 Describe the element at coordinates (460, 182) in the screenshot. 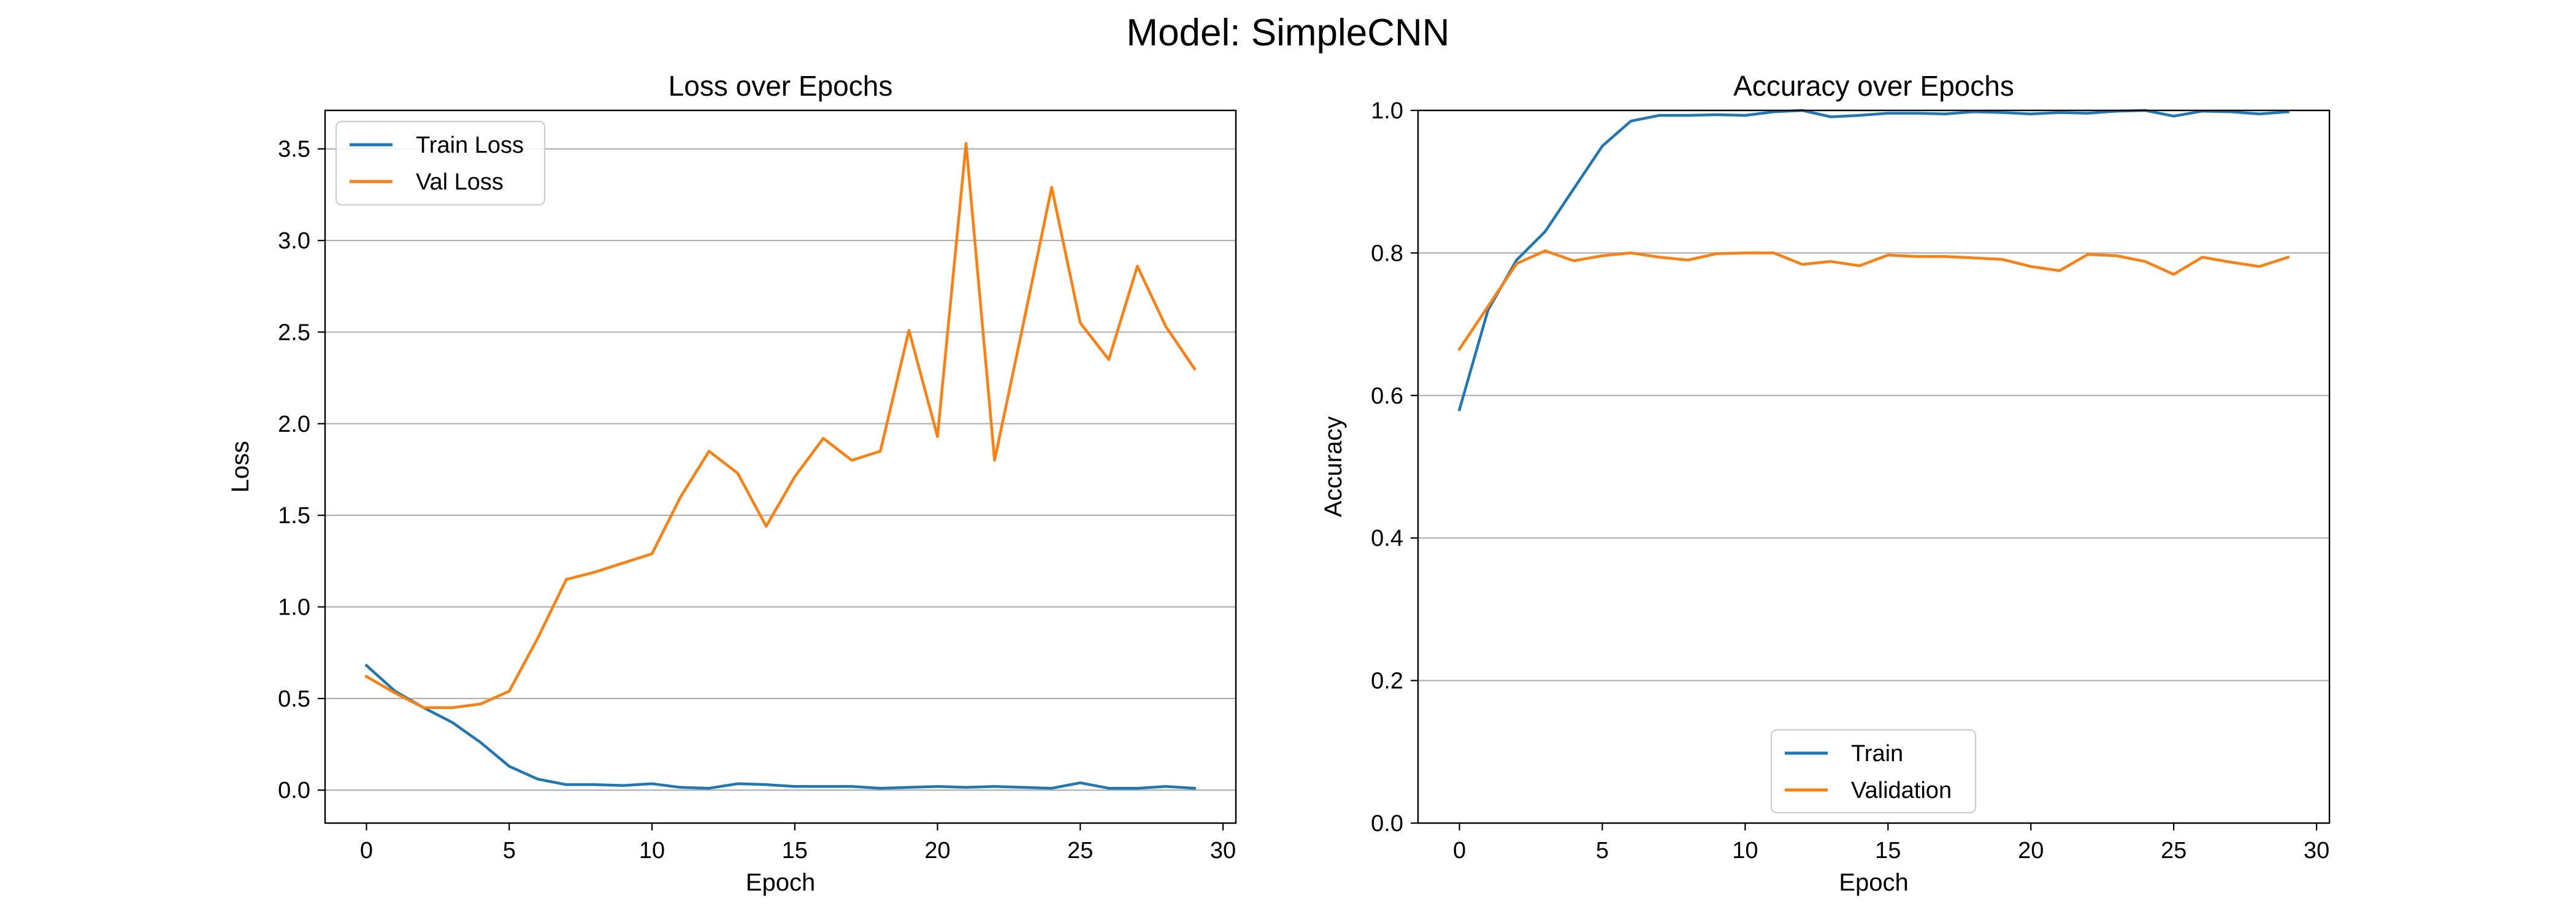

I see `legend-label-2: Val Loss` at that location.